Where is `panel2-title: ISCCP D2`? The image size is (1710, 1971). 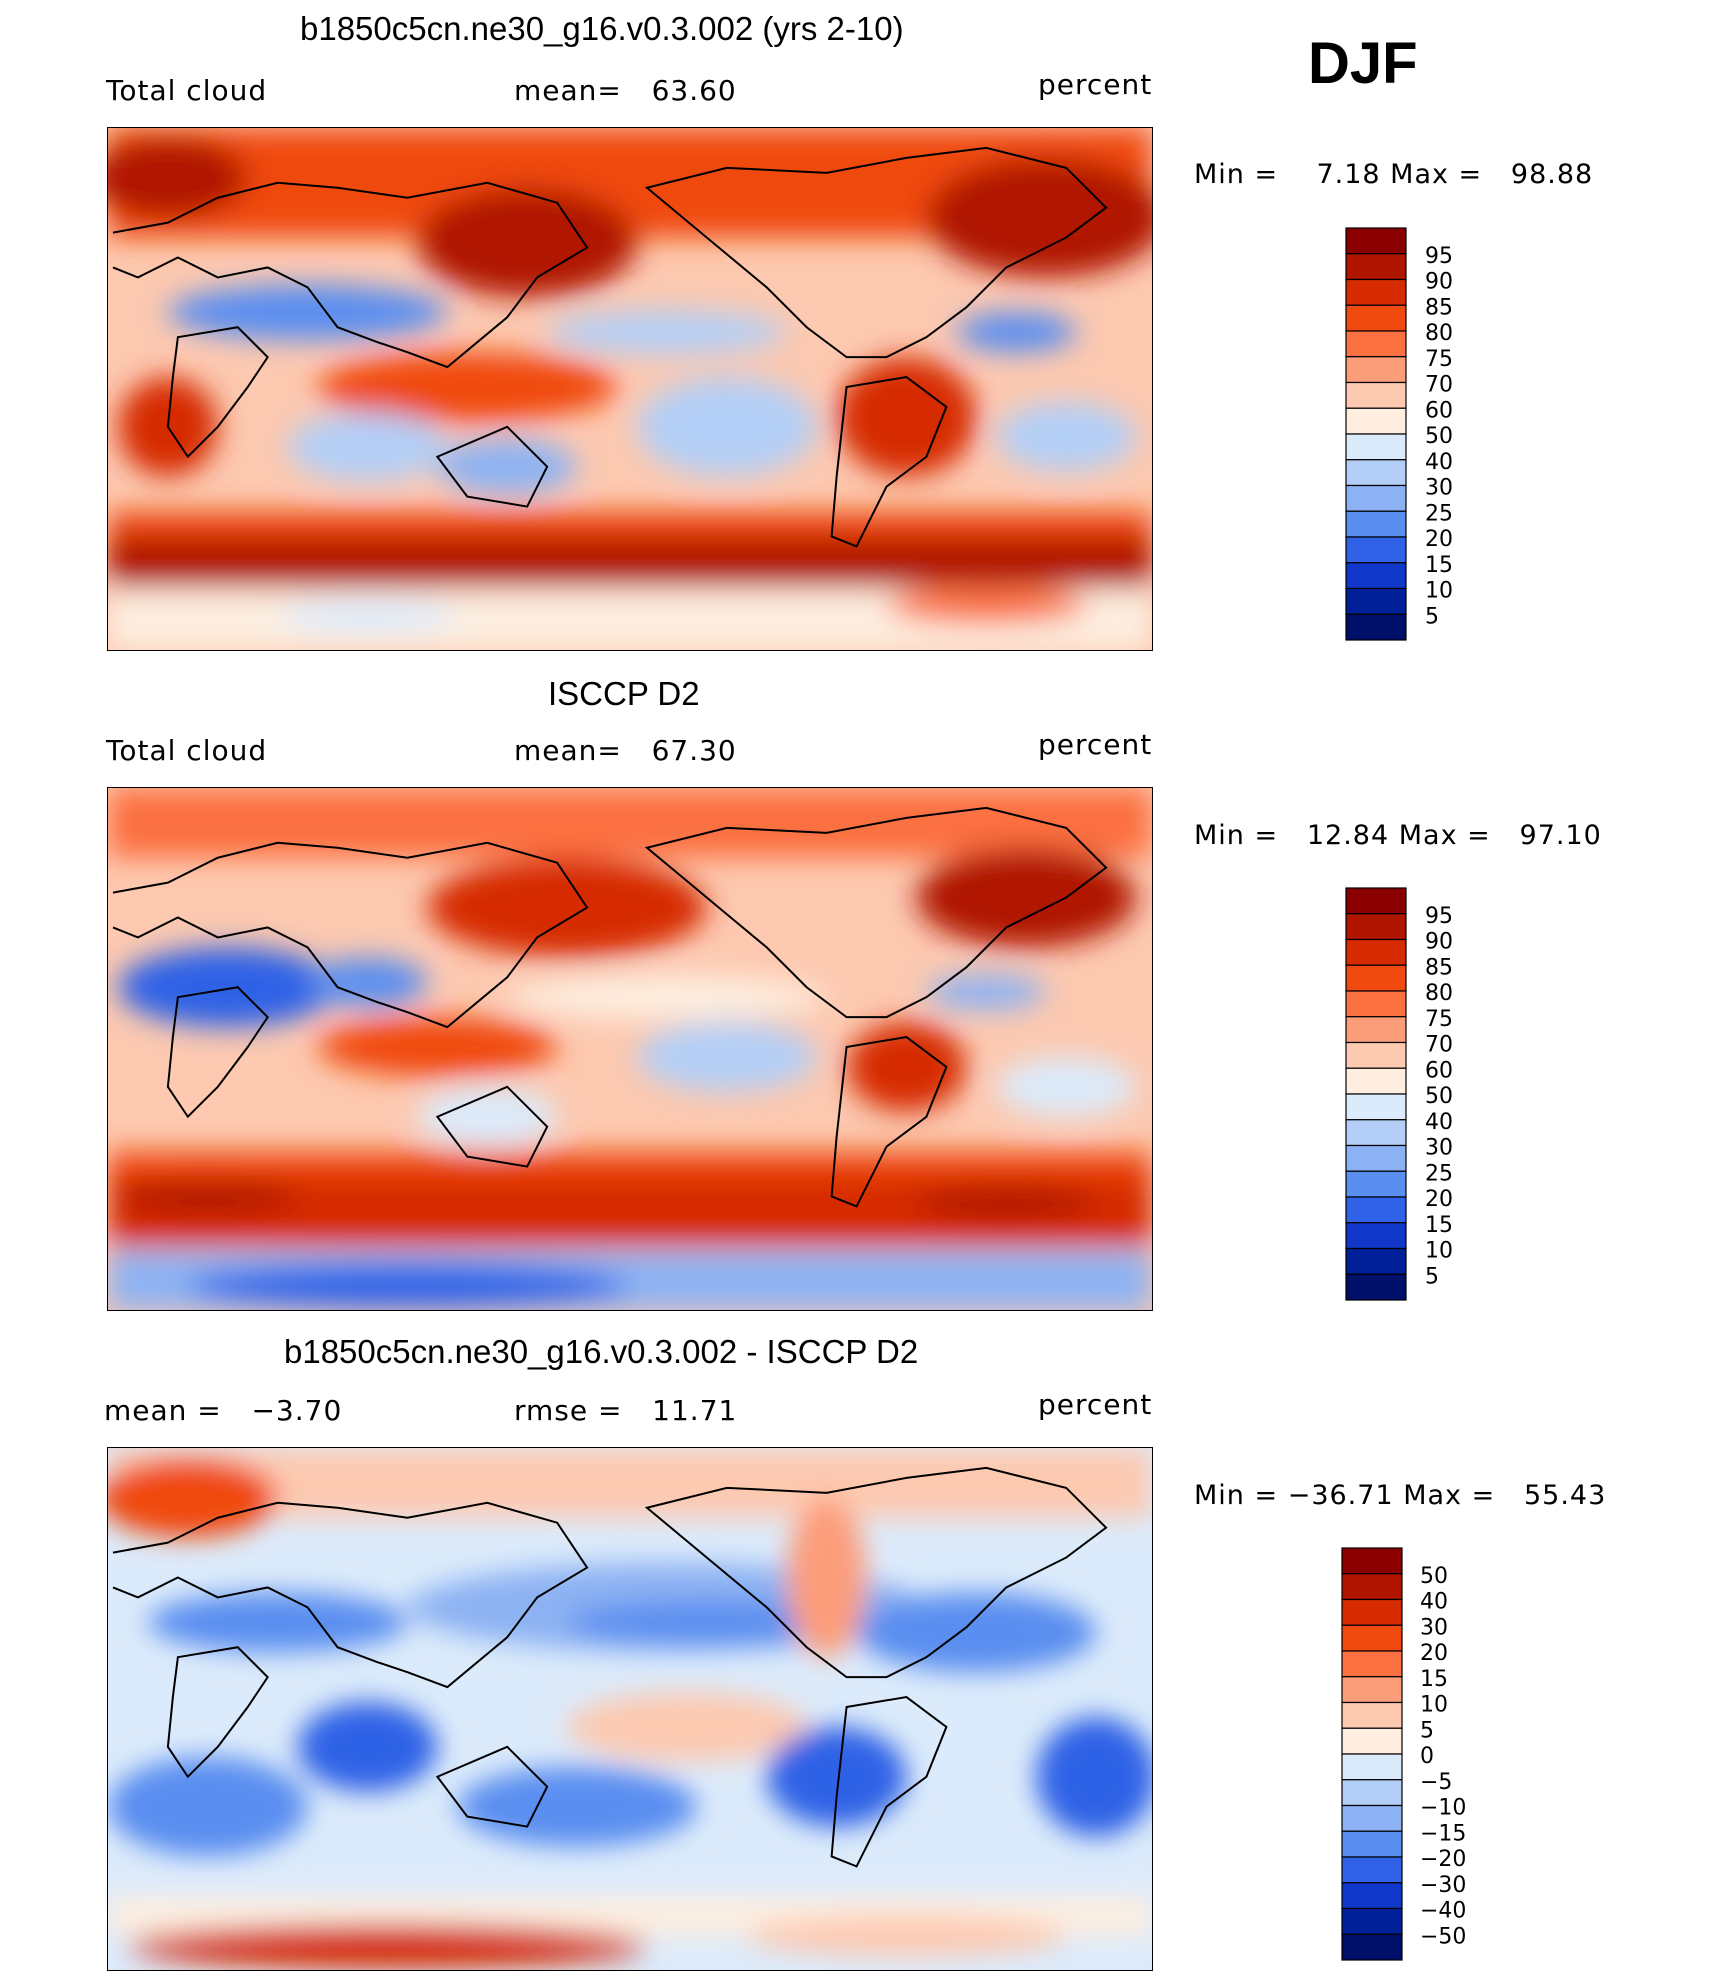 panel2-title: ISCCP D2 is located at coordinates (624, 693).